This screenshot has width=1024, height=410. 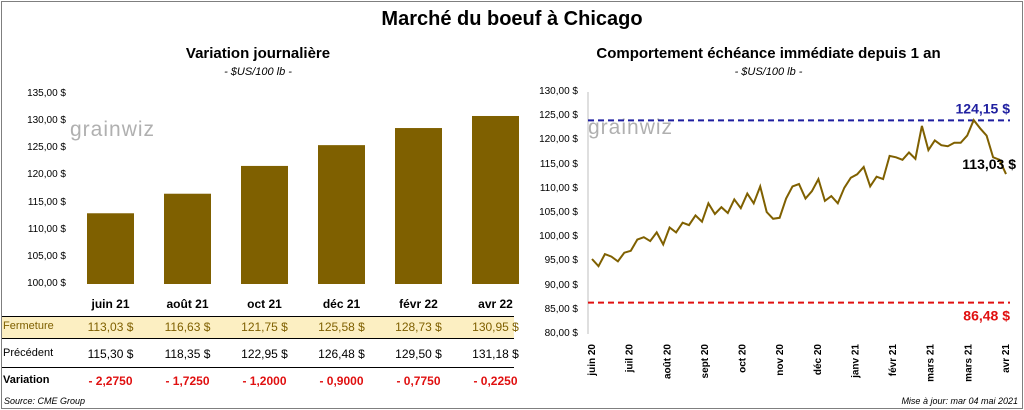 What do you see at coordinates (495, 304) in the screenshot?
I see `category-label: avr 22` at bounding box center [495, 304].